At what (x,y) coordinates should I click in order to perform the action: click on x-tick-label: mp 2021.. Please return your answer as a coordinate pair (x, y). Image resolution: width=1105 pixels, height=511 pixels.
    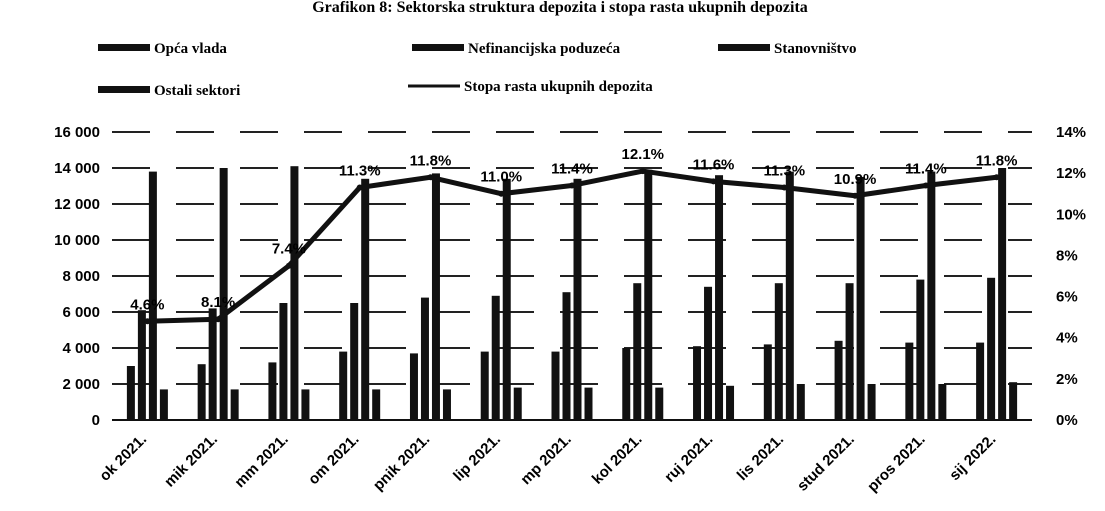
    Looking at the image, I should click on (545, 459).